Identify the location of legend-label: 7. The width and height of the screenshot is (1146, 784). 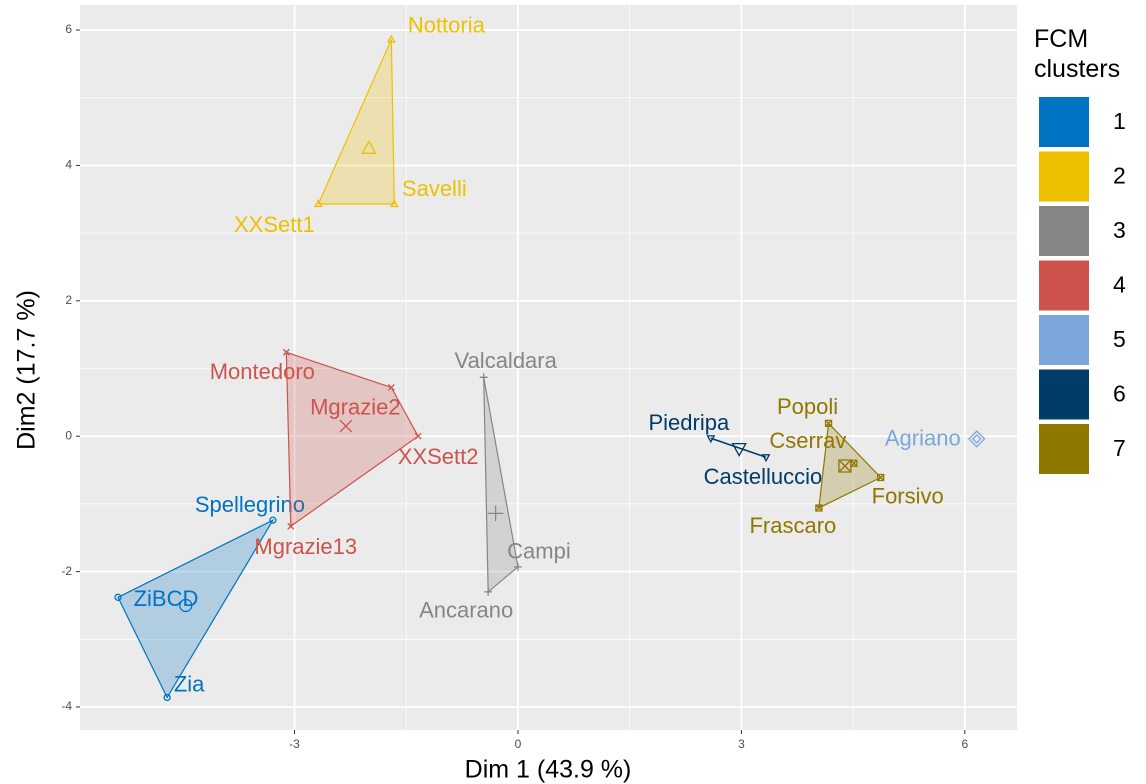
(1119, 448).